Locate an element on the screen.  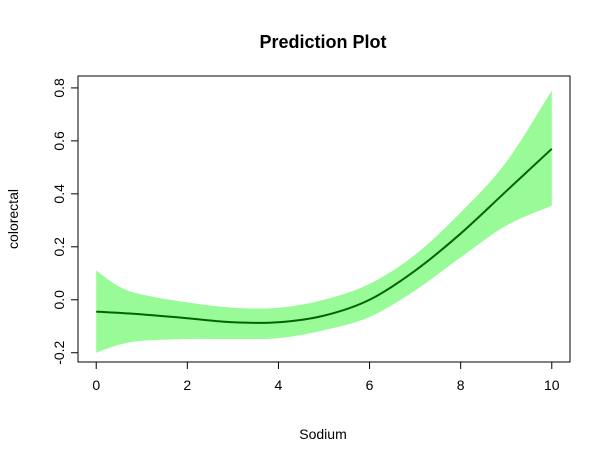
y-tick-label: 0.0 is located at coordinates (59, 300).